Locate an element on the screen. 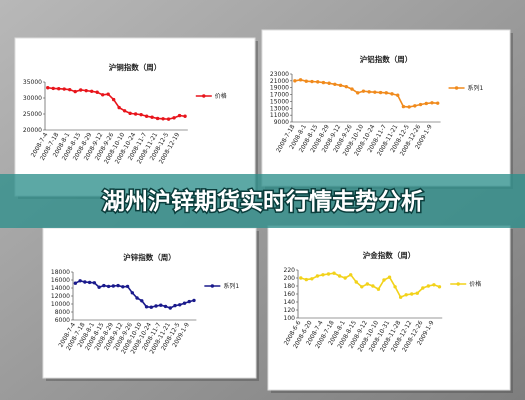  y-tick-label: 120 is located at coordinates (290, 310).